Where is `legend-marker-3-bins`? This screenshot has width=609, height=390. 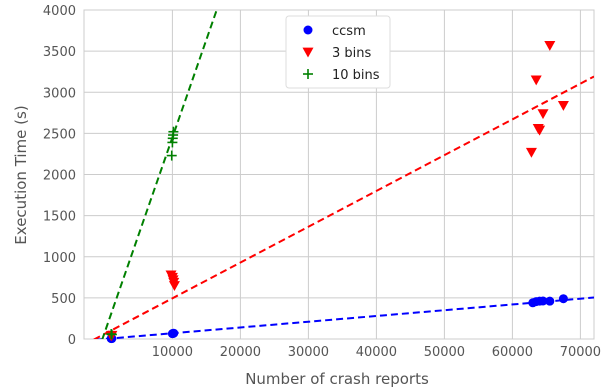 legend-marker-3-bins is located at coordinates (308, 52).